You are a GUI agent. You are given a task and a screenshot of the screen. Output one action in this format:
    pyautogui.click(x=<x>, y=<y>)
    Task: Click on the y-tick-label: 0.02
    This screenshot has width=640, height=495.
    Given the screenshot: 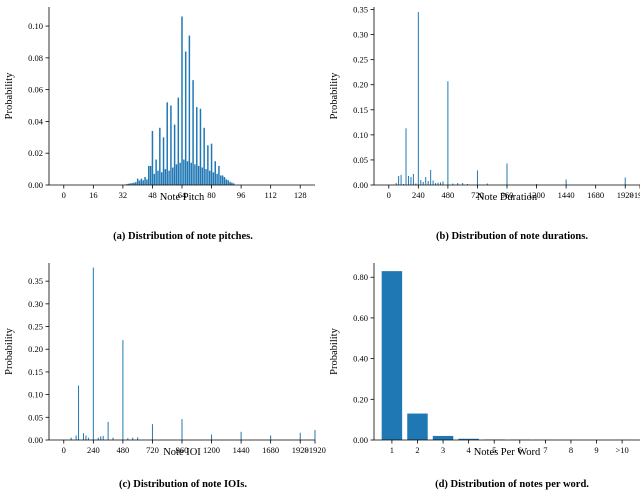 What is the action you would take?
    pyautogui.click(x=35, y=153)
    